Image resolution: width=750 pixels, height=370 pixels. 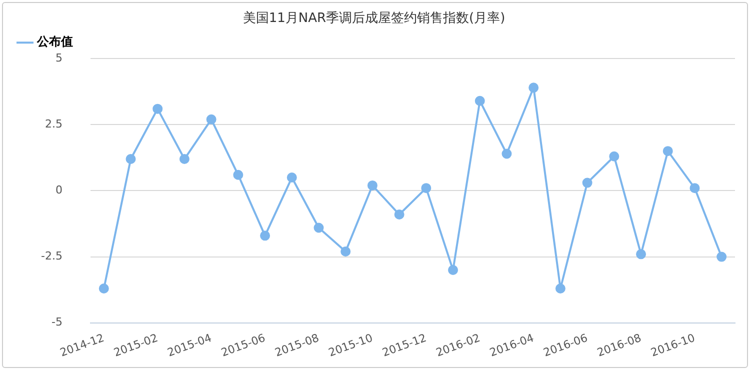 What do you see at coordinates (56, 322) in the screenshot?
I see `y-tick-label: -5` at bounding box center [56, 322].